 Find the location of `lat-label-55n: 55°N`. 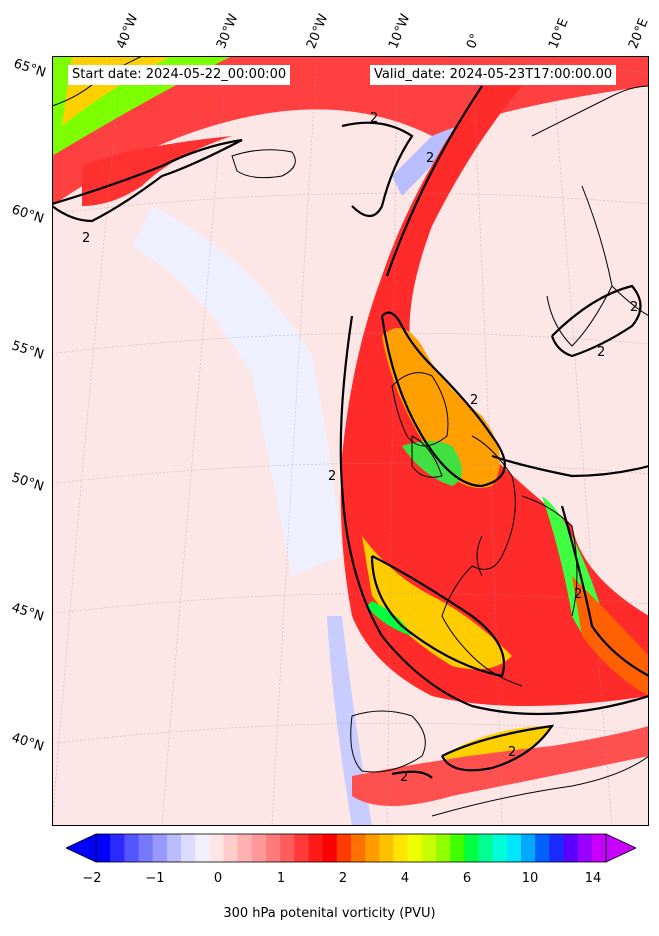

lat-label-55n: 55°N is located at coordinates (27, 350).